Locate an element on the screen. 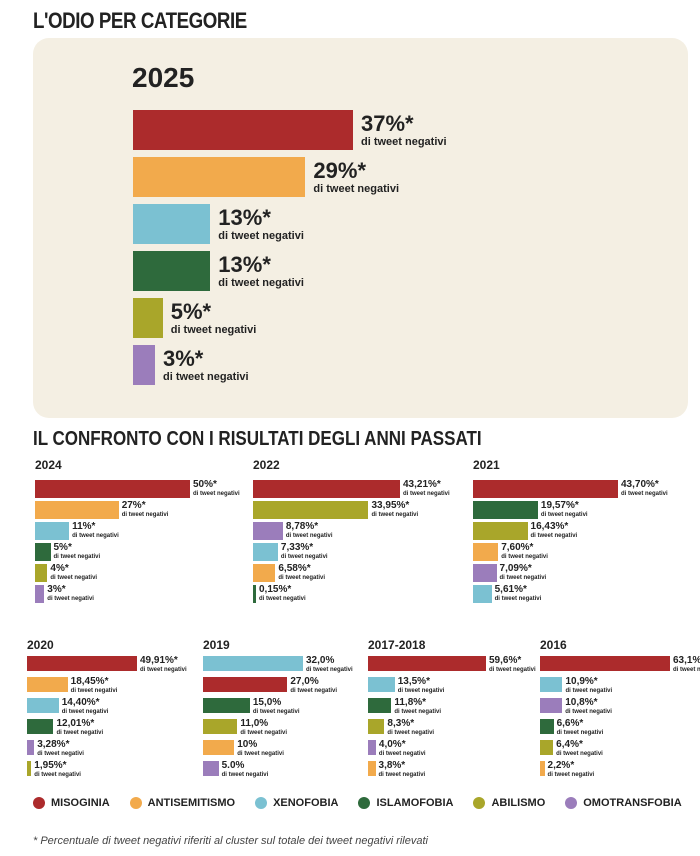 The height and width of the screenshot is (856, 700). value-label: 12,01%* is located at coordinates (75, 723).